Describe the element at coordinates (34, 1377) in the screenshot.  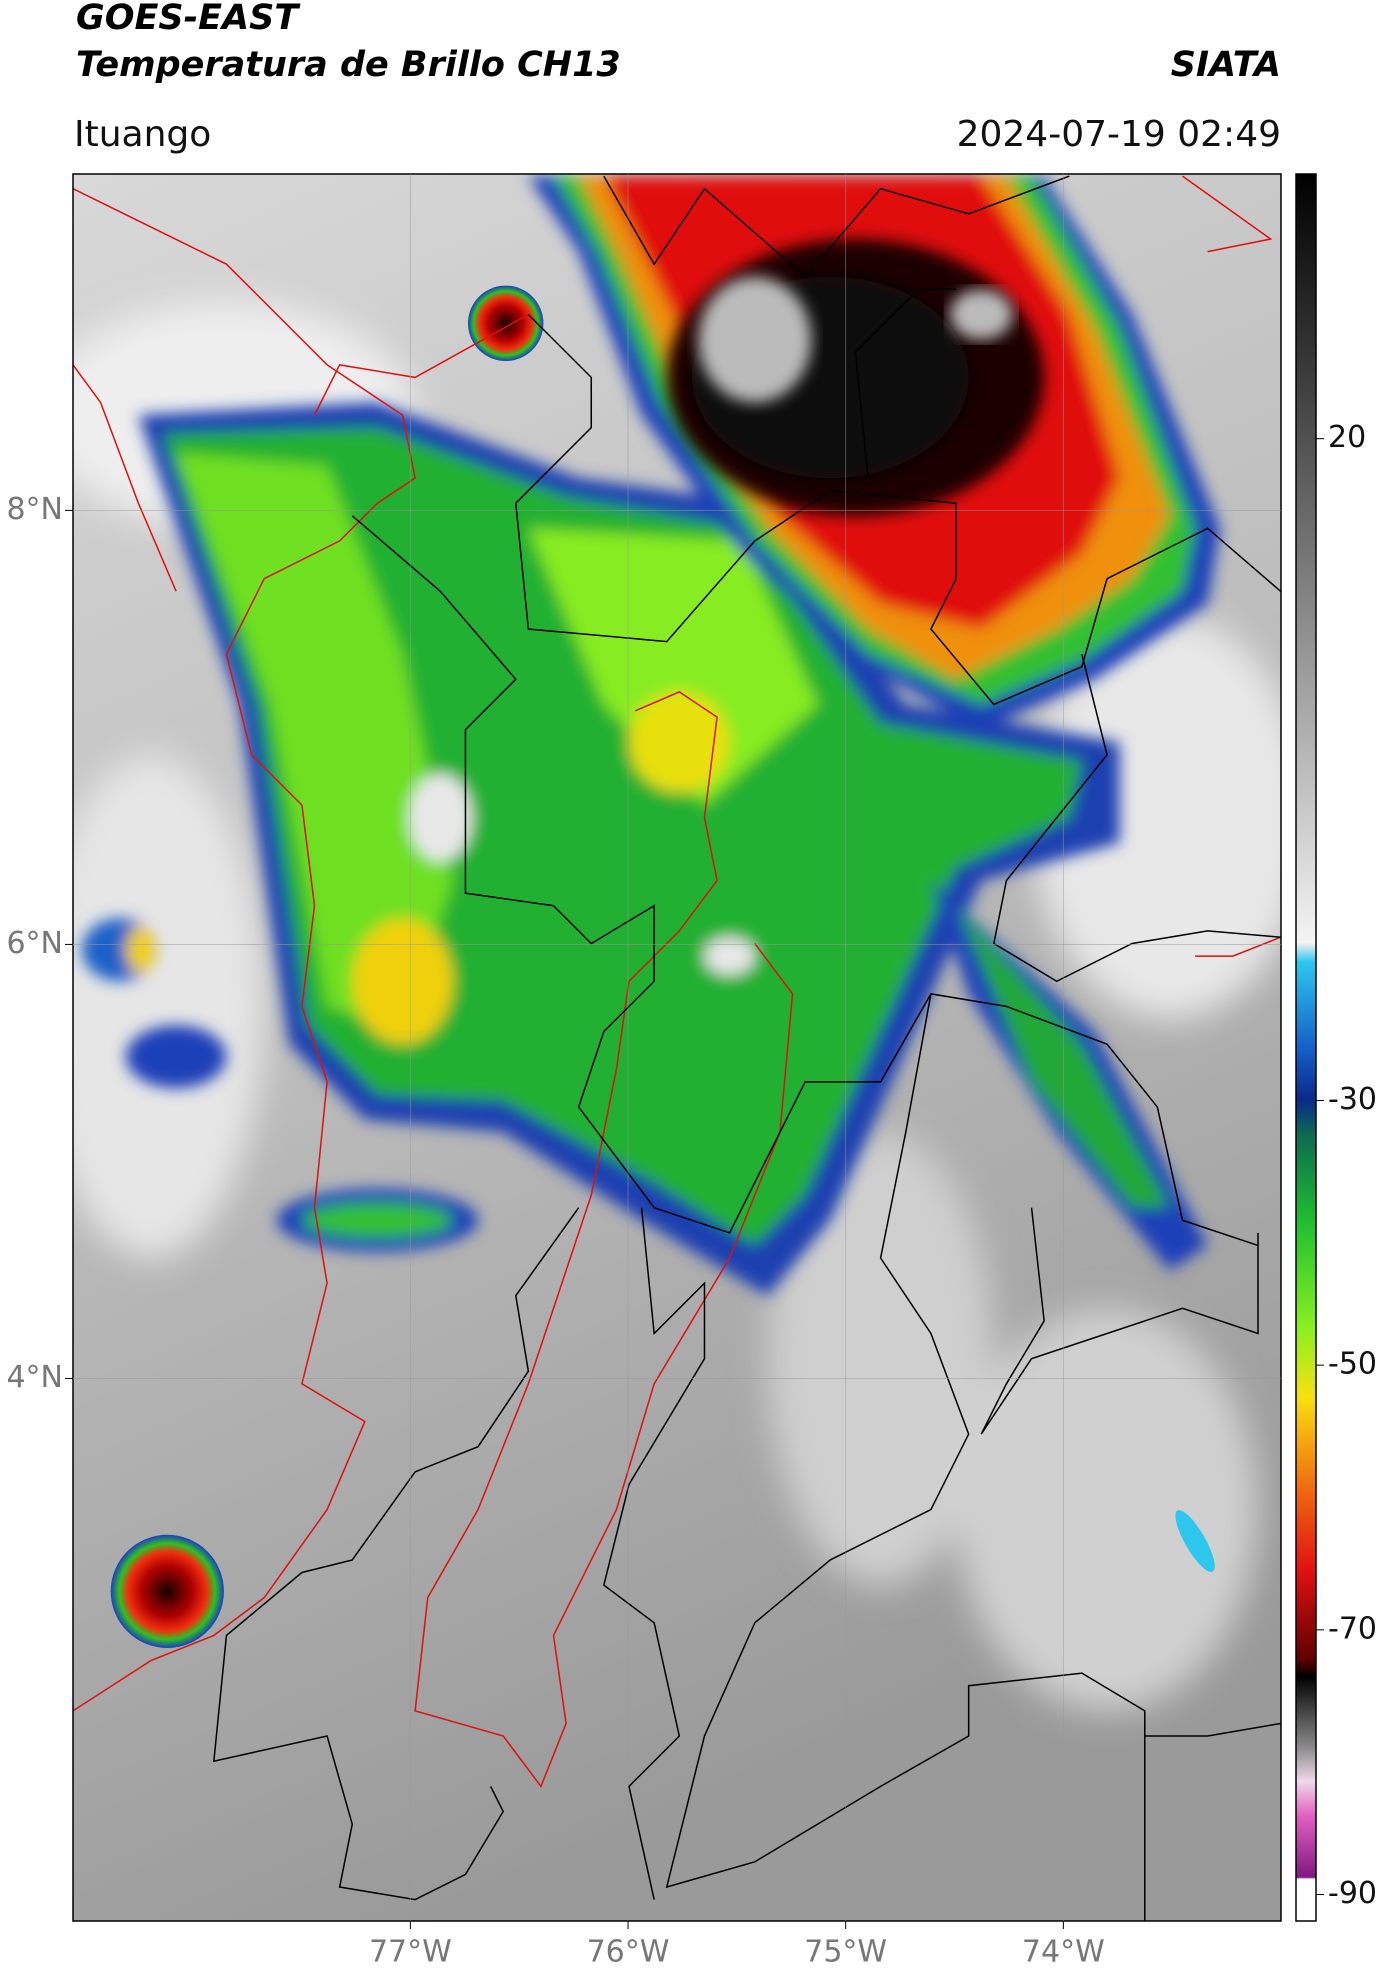
I see `y-tick-label: 4°N` at that location.